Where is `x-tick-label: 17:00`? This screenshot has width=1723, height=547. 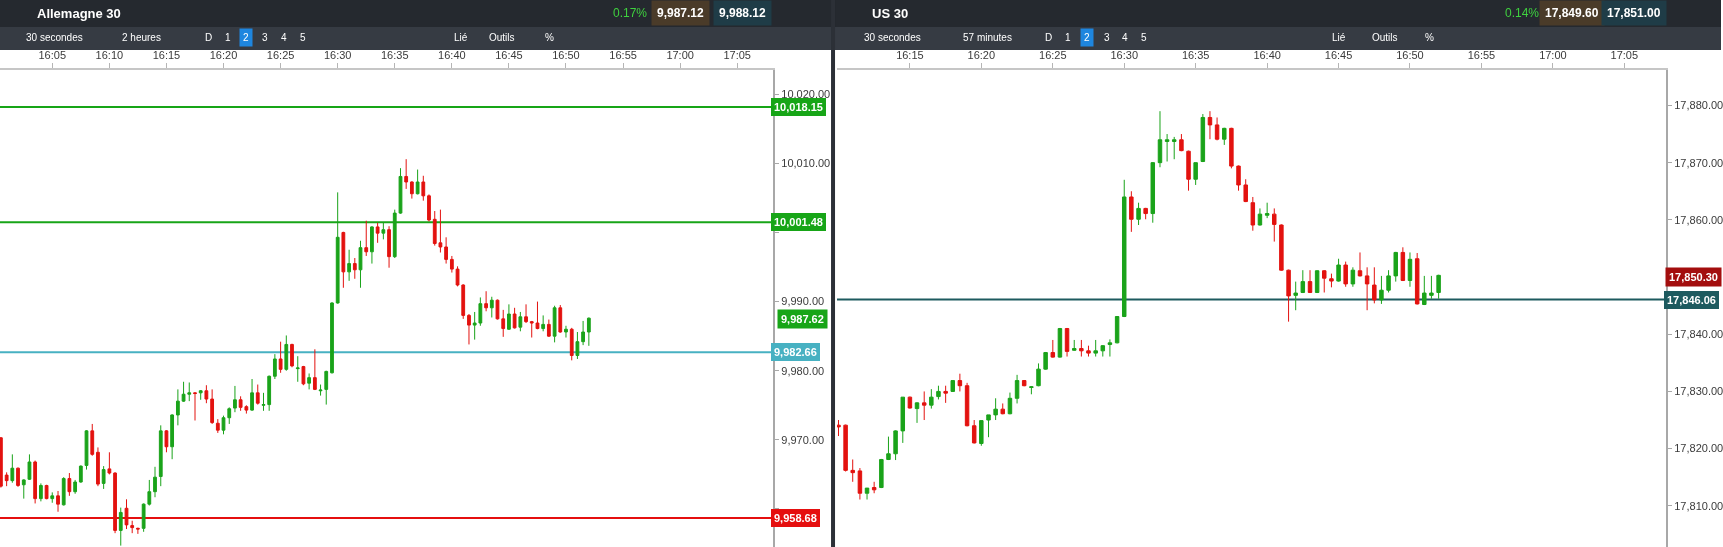
x-tick-label: 17:00 is located at coordinates (1553, 54).